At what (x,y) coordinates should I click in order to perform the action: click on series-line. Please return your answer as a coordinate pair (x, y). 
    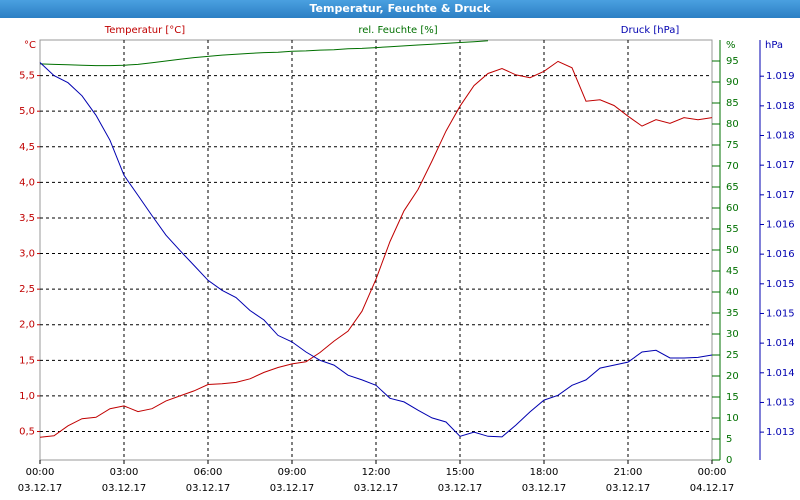
    Looking at the image, I should click on (264, 53).